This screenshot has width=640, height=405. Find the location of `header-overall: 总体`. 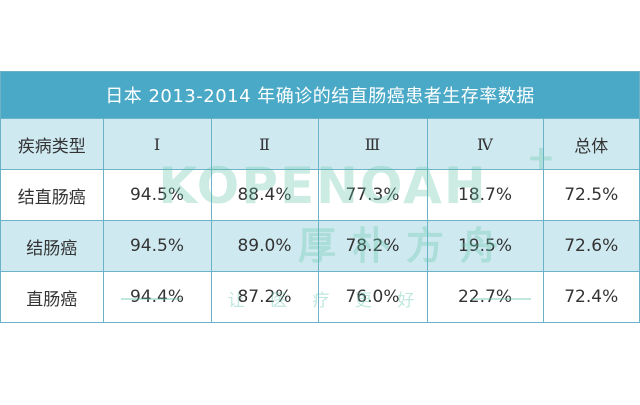

header-overall: 总体 is located at coordinates (591, 144).